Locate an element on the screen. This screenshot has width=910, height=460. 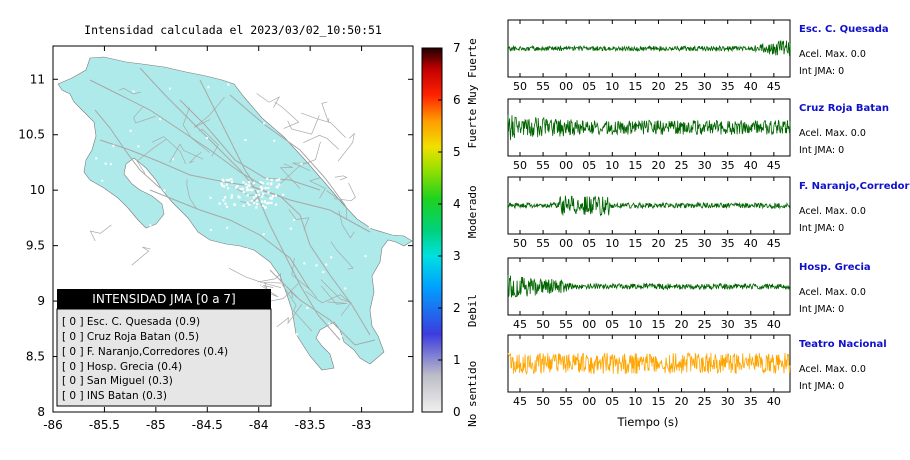
y-tick-label: 10 is located at coordinates (37, 190).